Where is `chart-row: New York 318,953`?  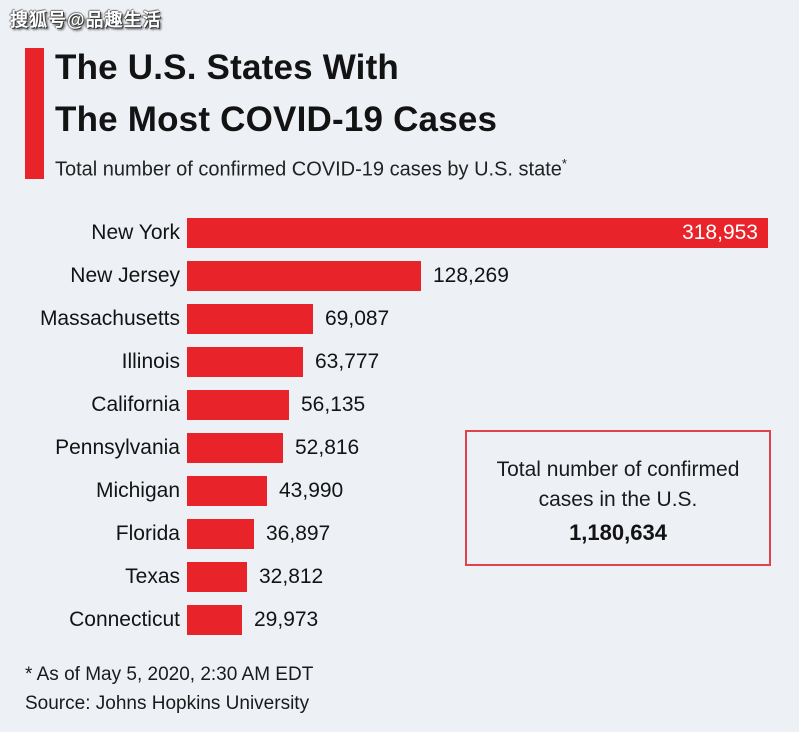 chart-row: New York 318,953 is located at coordinates (399, 233).